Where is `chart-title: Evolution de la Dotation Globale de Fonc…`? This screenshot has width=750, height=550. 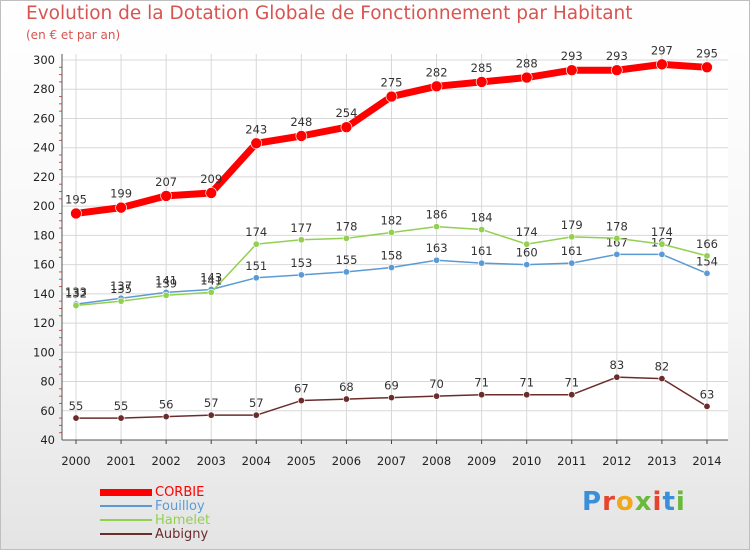 chart-title: Evolution de la Dotation Globale de Fonc… is located at coordinates (329, 13).